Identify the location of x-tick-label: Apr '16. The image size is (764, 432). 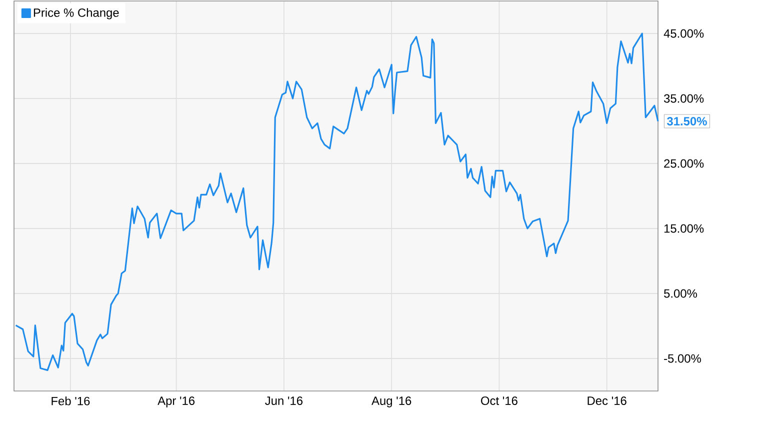
(176, 402).